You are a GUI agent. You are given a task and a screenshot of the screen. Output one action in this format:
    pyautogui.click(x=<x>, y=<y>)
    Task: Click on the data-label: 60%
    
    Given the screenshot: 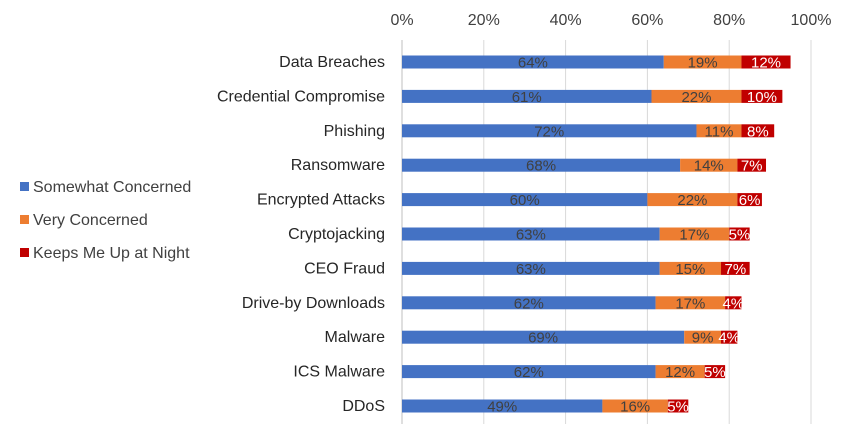 What is the action you would take?
    pyautogui.click(x=525, y=200)
    